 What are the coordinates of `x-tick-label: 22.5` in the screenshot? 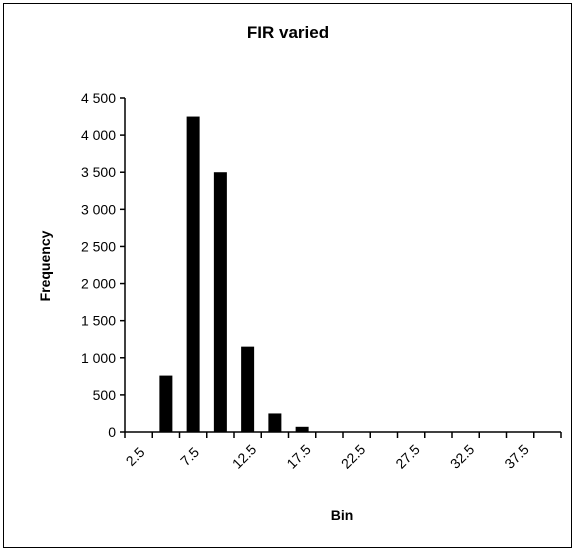 It's located at (353, 456).